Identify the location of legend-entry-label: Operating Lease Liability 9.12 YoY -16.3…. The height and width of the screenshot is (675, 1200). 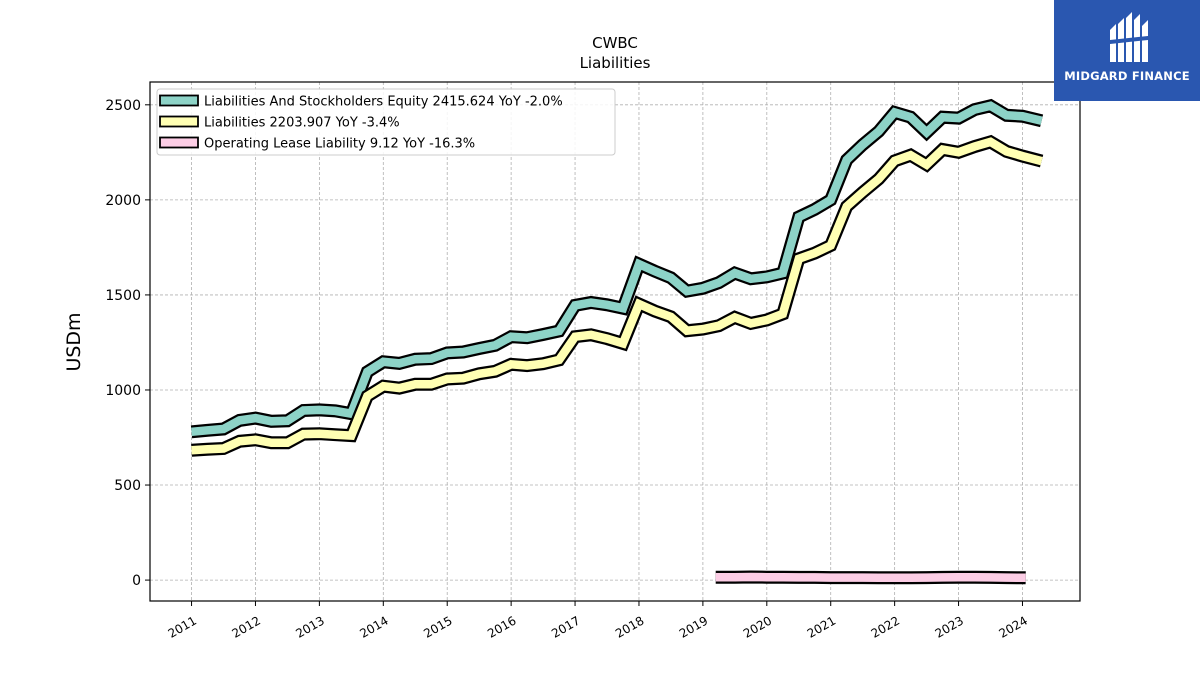
(339, 144).